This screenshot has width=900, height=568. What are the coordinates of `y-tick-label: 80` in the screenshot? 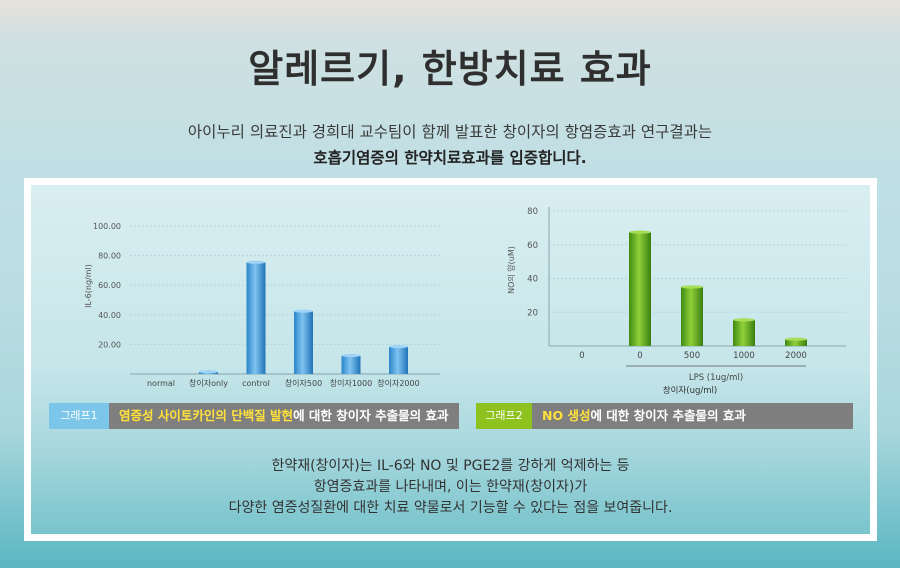 It's located at (532, 212).